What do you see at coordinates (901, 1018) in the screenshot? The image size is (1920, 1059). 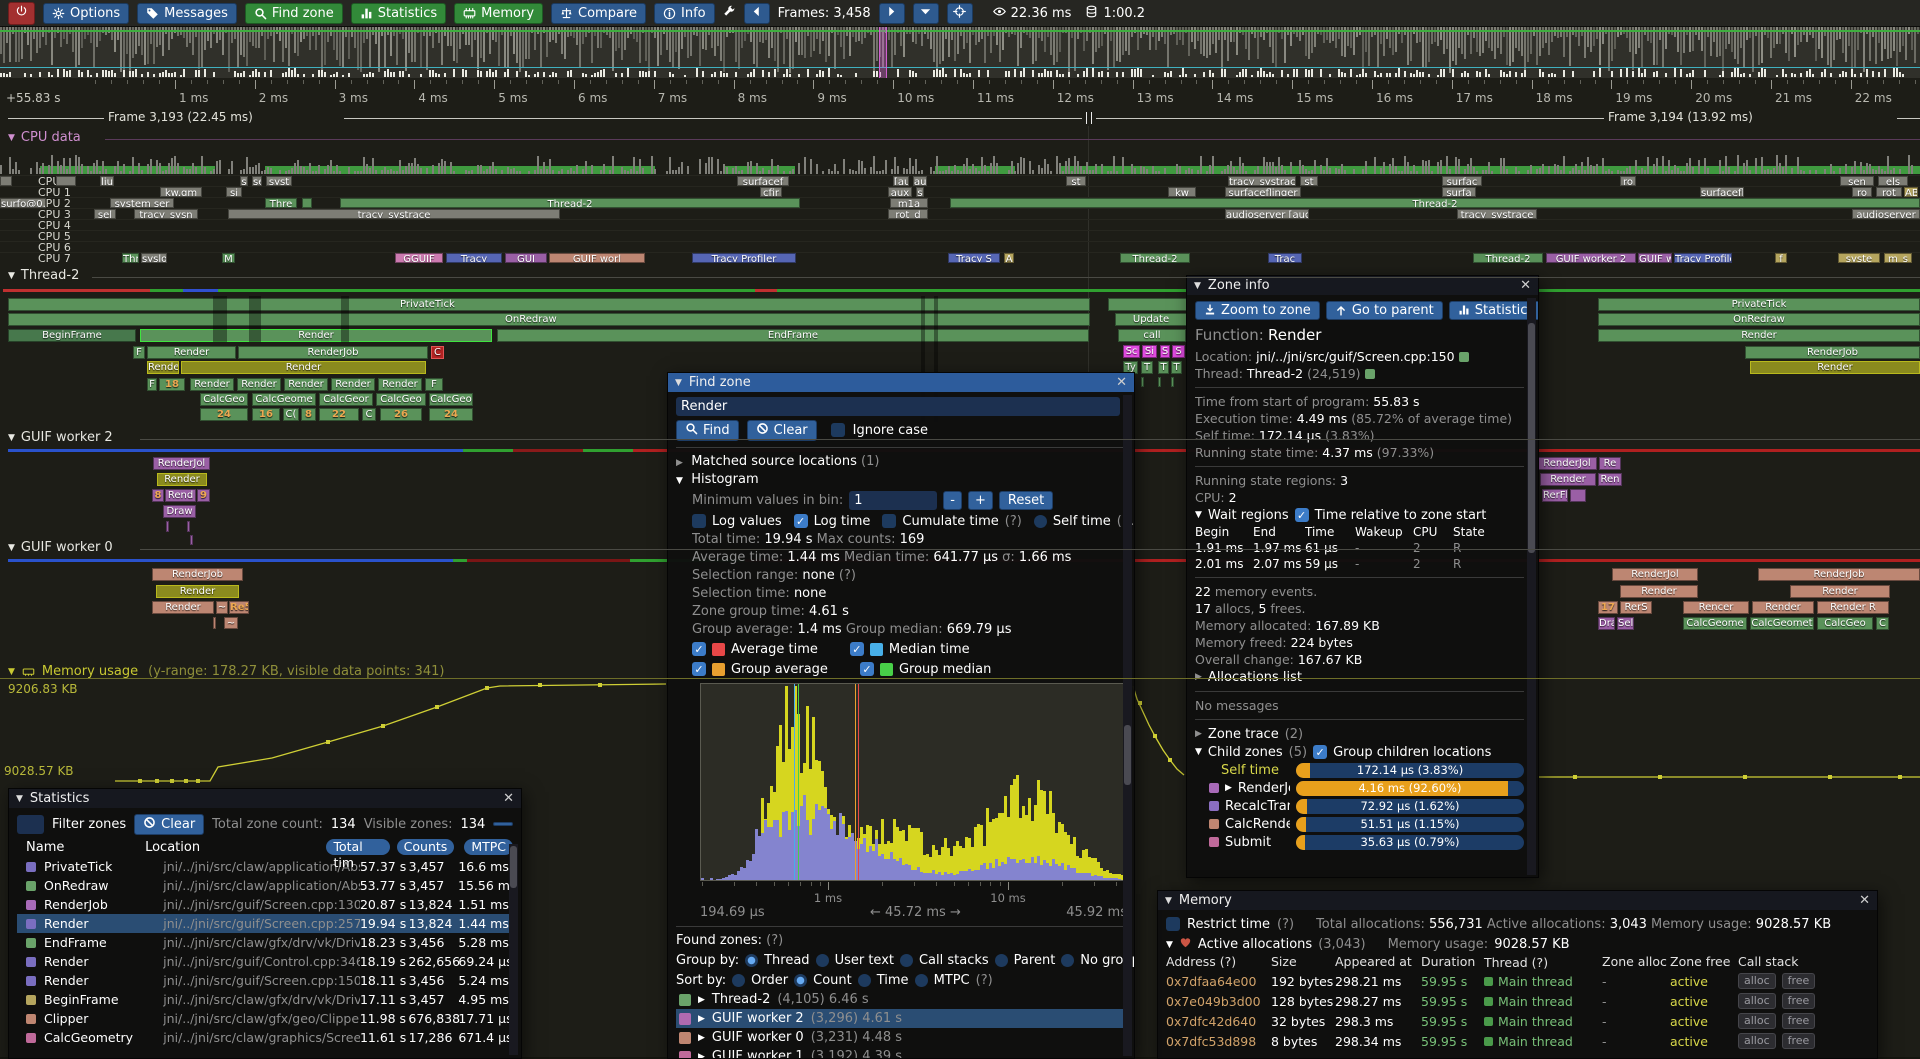 I see `found-group-guif-worker-2: ▶ GUIF worker 2 (3,296) 4.61 s` at bounding box center [901, 1018].